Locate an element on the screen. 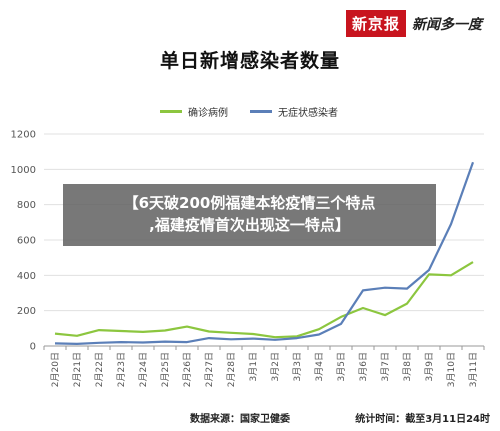 The image size is (500, 431). legend-item-asymptomatic: 无症状感染者 is located at coordinates (294, 111).